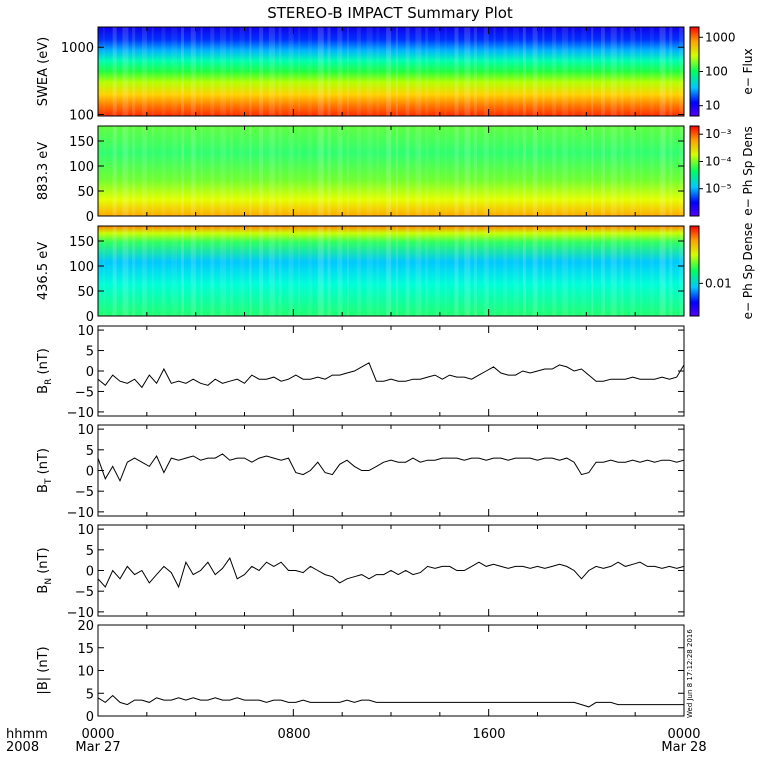  Describe the element at coordinates (712, 106) in the screenshot. I see `colorbar-tick-label: 10` at that location.